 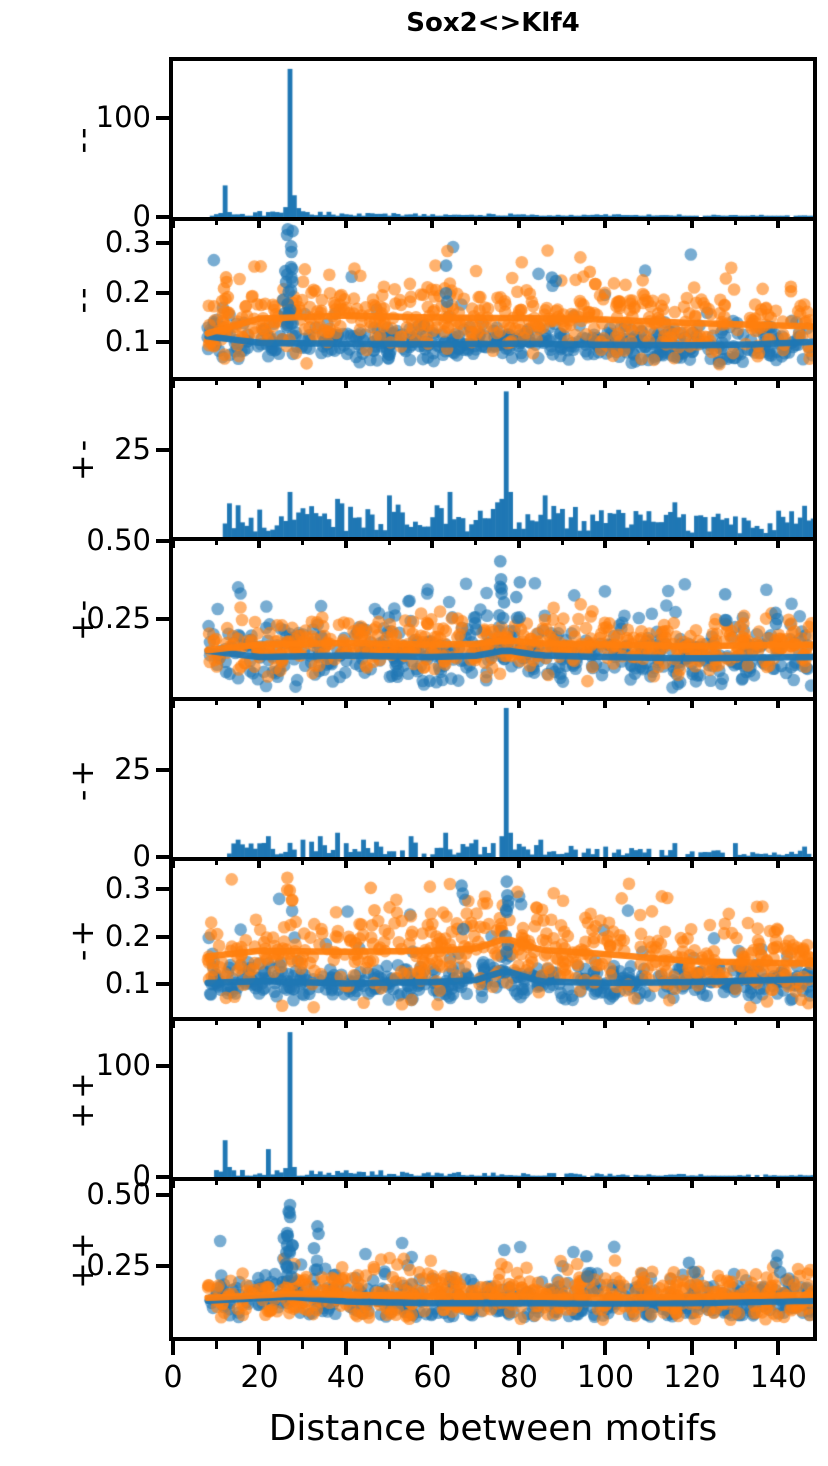 What do you see at coordinates (127, 935) in the screenshot?
I see `y-tick-label: 0.2` at bounding box center [127, 935].